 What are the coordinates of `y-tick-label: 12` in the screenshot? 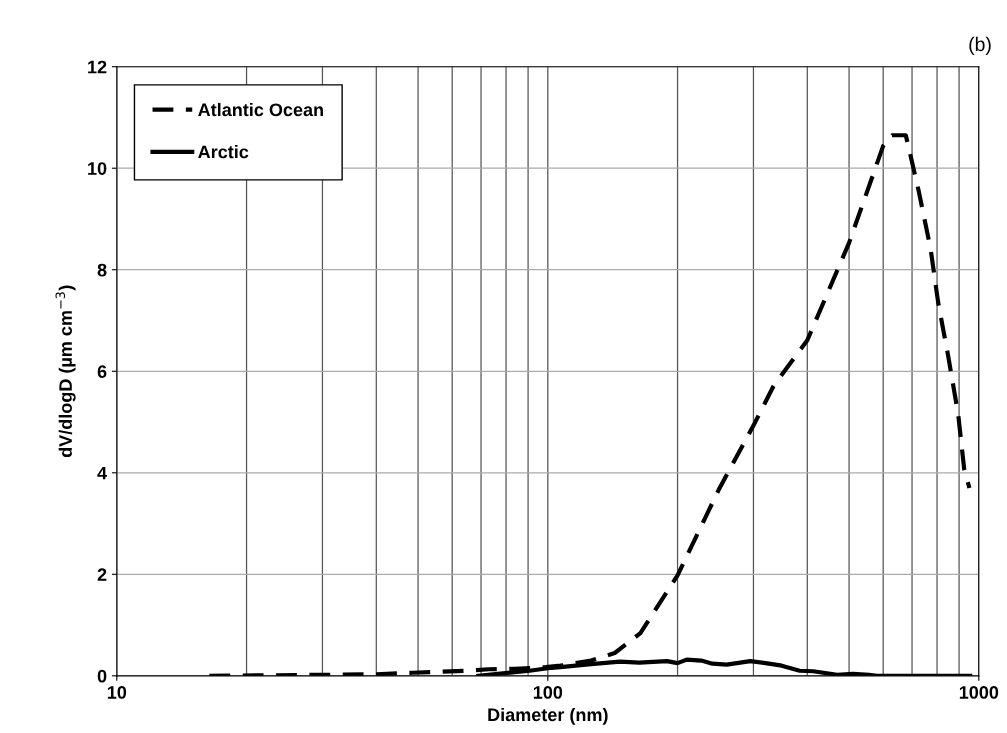 It's located at (97, 67).